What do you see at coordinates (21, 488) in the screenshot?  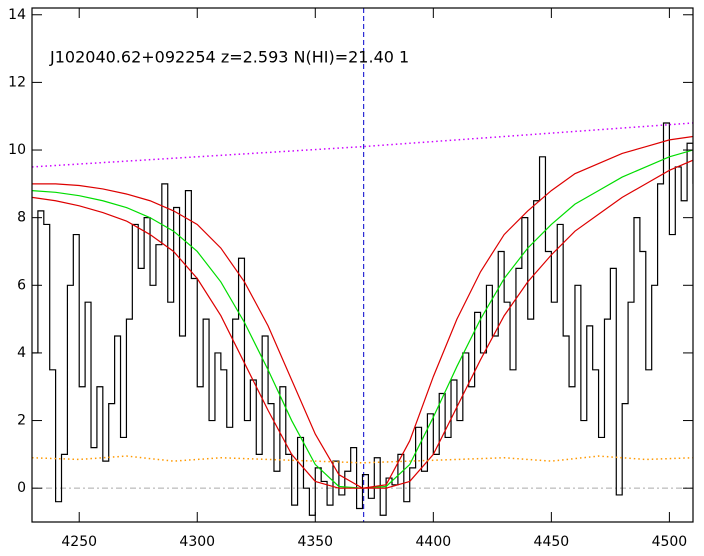 I see `y-tick-label: 0` at bounding box center [21, 488].